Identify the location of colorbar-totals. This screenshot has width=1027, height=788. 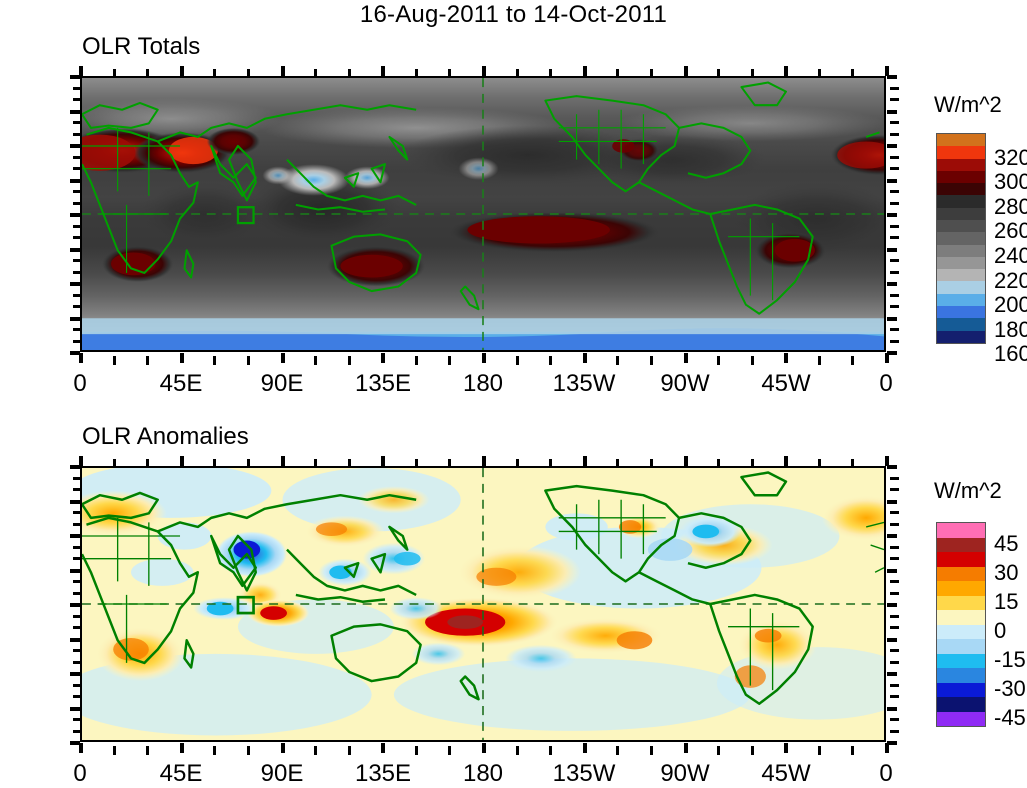
(961, 238).